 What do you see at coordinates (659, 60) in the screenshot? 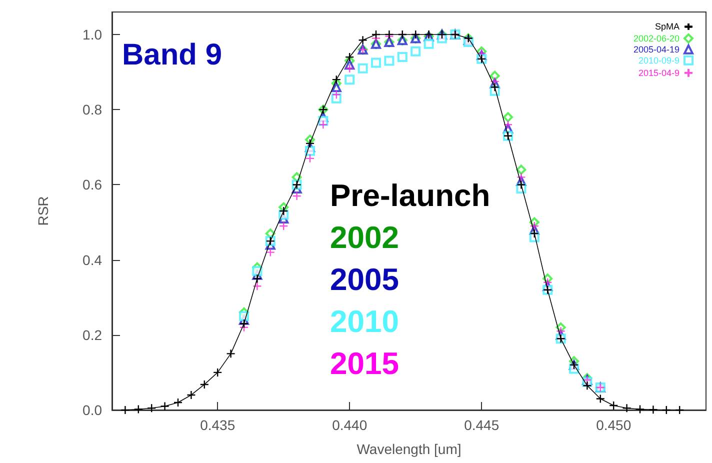
I see `legend-label: 2010-09-9` at bounding box center [659, 60].